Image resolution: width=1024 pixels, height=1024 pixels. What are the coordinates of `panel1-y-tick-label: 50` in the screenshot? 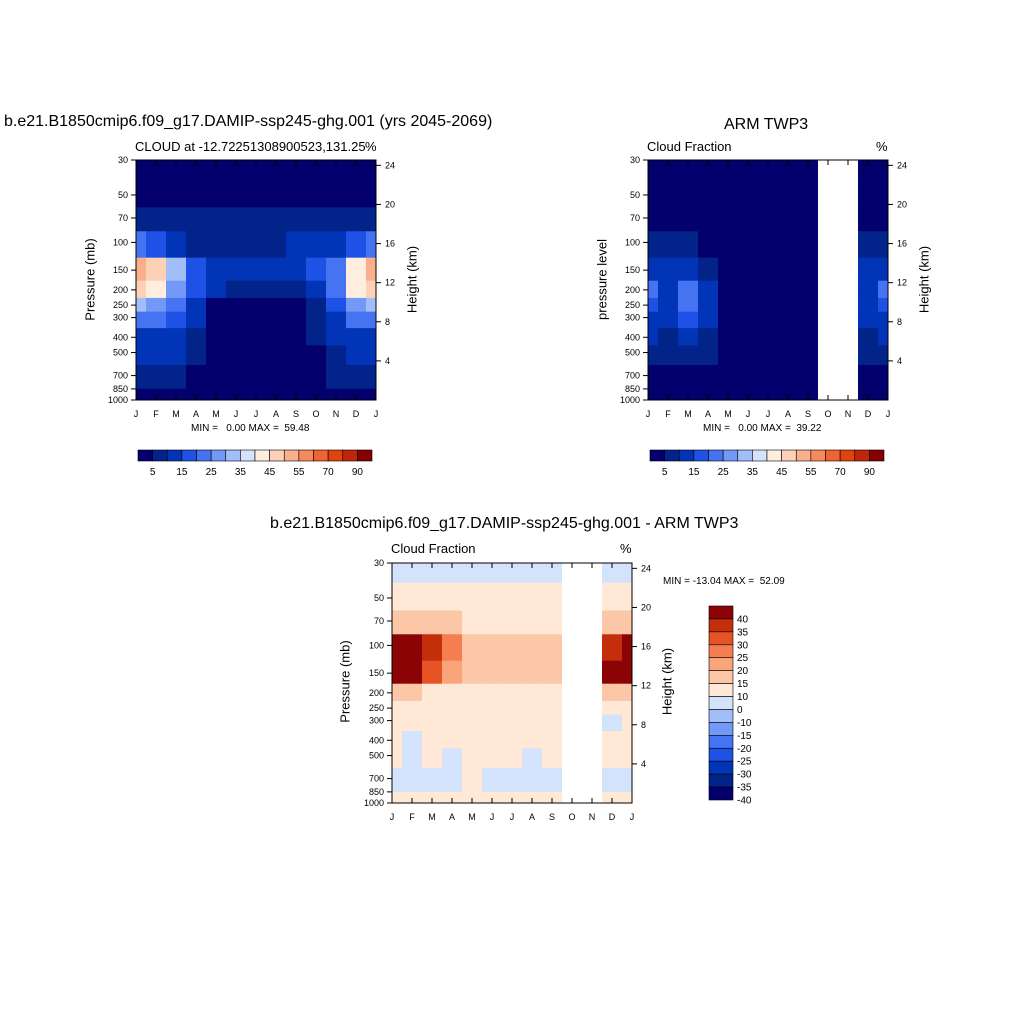 It's located at (123, 195).